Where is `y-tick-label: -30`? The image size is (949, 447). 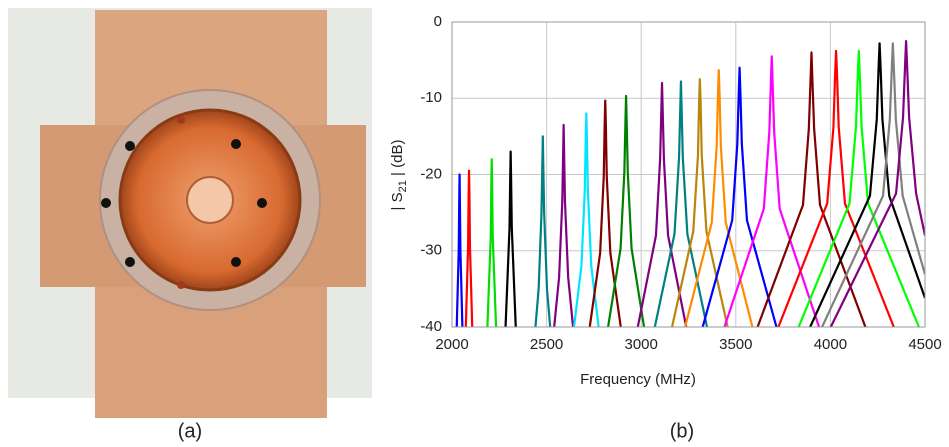 y-tick-label: -30 is located at coordinates (431, 250).